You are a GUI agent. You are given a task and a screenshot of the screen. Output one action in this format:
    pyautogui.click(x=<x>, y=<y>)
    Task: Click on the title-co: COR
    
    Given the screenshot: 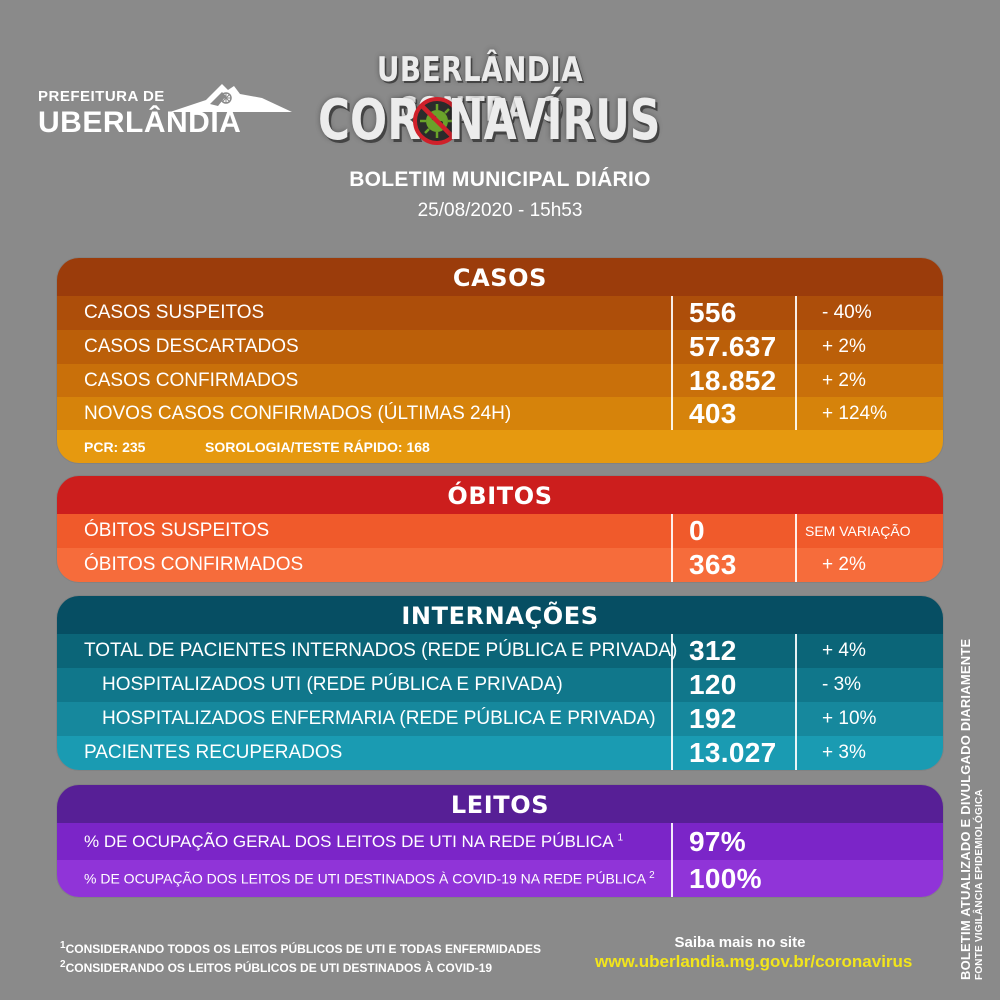 What is the action you would take?
    pyautogui.click(x=369, y=120)
    